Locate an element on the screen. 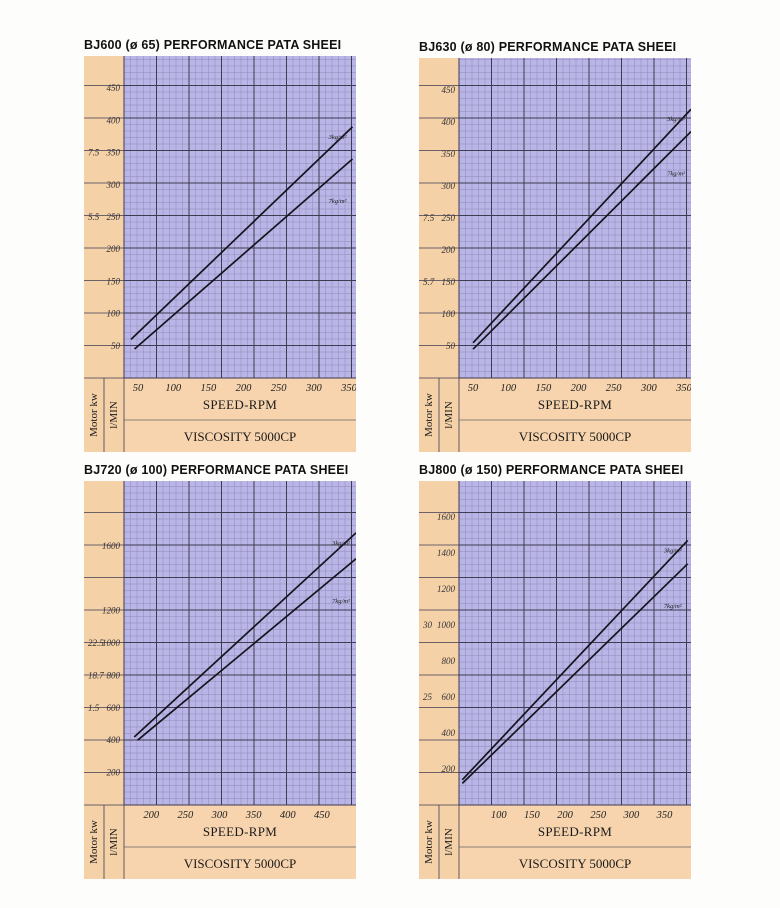 This screenshot has height=908, width=780. x-tick-label: 400 is located at coordinates (288, 815).